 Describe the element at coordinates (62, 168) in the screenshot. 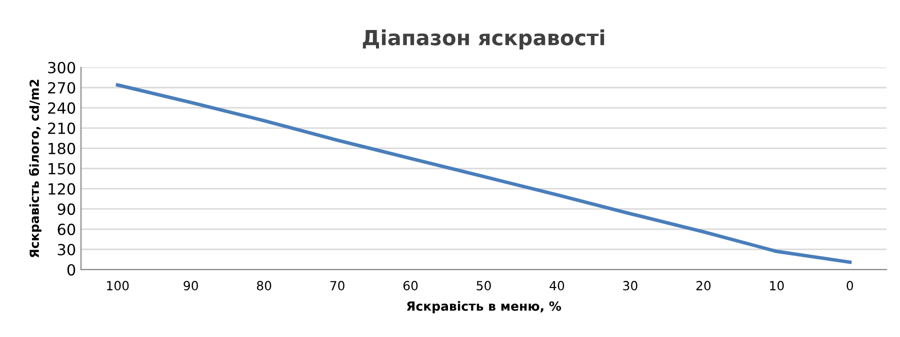

I see `y-tick-label: 150` at that location.